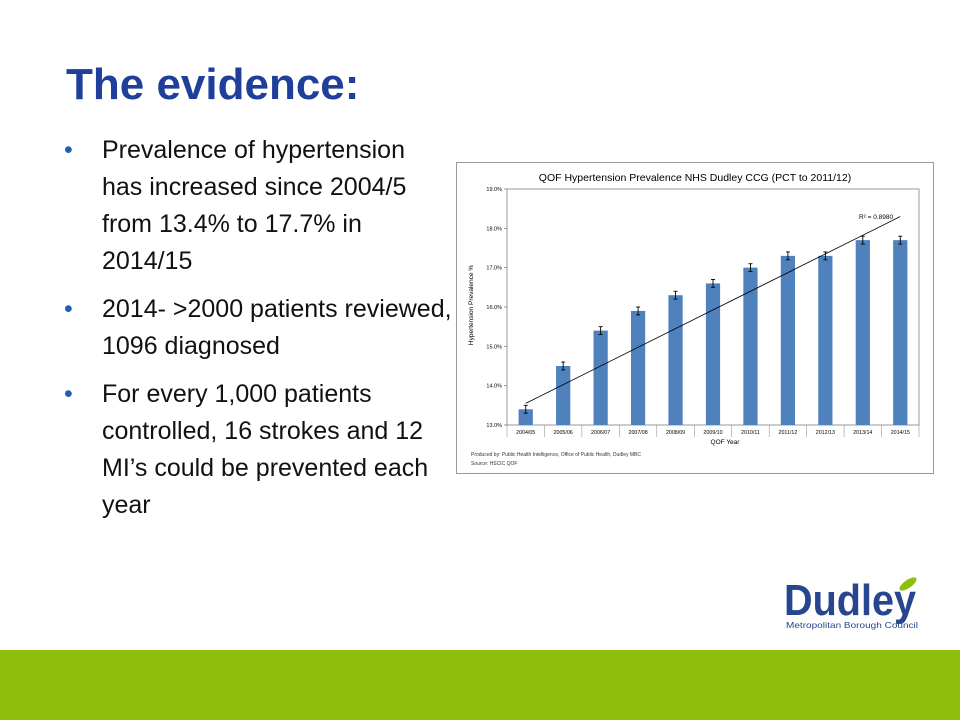  I want to click on y-tick-label: 17.0%, so click(494, 269).